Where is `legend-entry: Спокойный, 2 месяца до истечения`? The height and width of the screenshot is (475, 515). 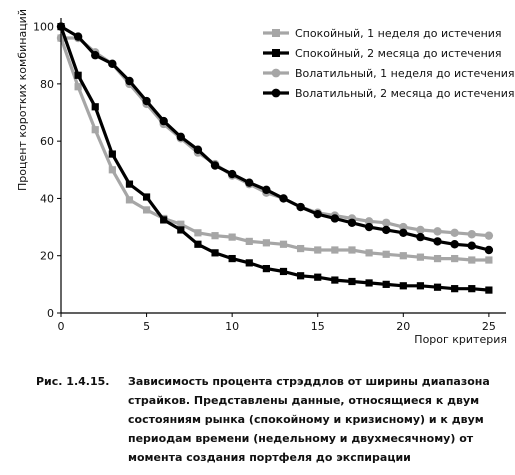
legend-entry: Спокойный, 2 месяца до истечения is located at coordinates (382, 53).